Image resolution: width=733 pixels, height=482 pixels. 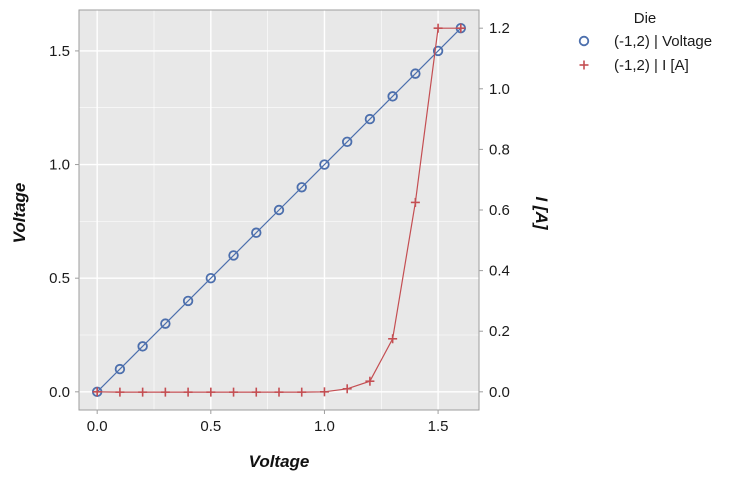 What do you see at coordinates (499, 89) in the screenshot?
I see `y-right-tick-label: 1.0` at bounding box center [499, 89].